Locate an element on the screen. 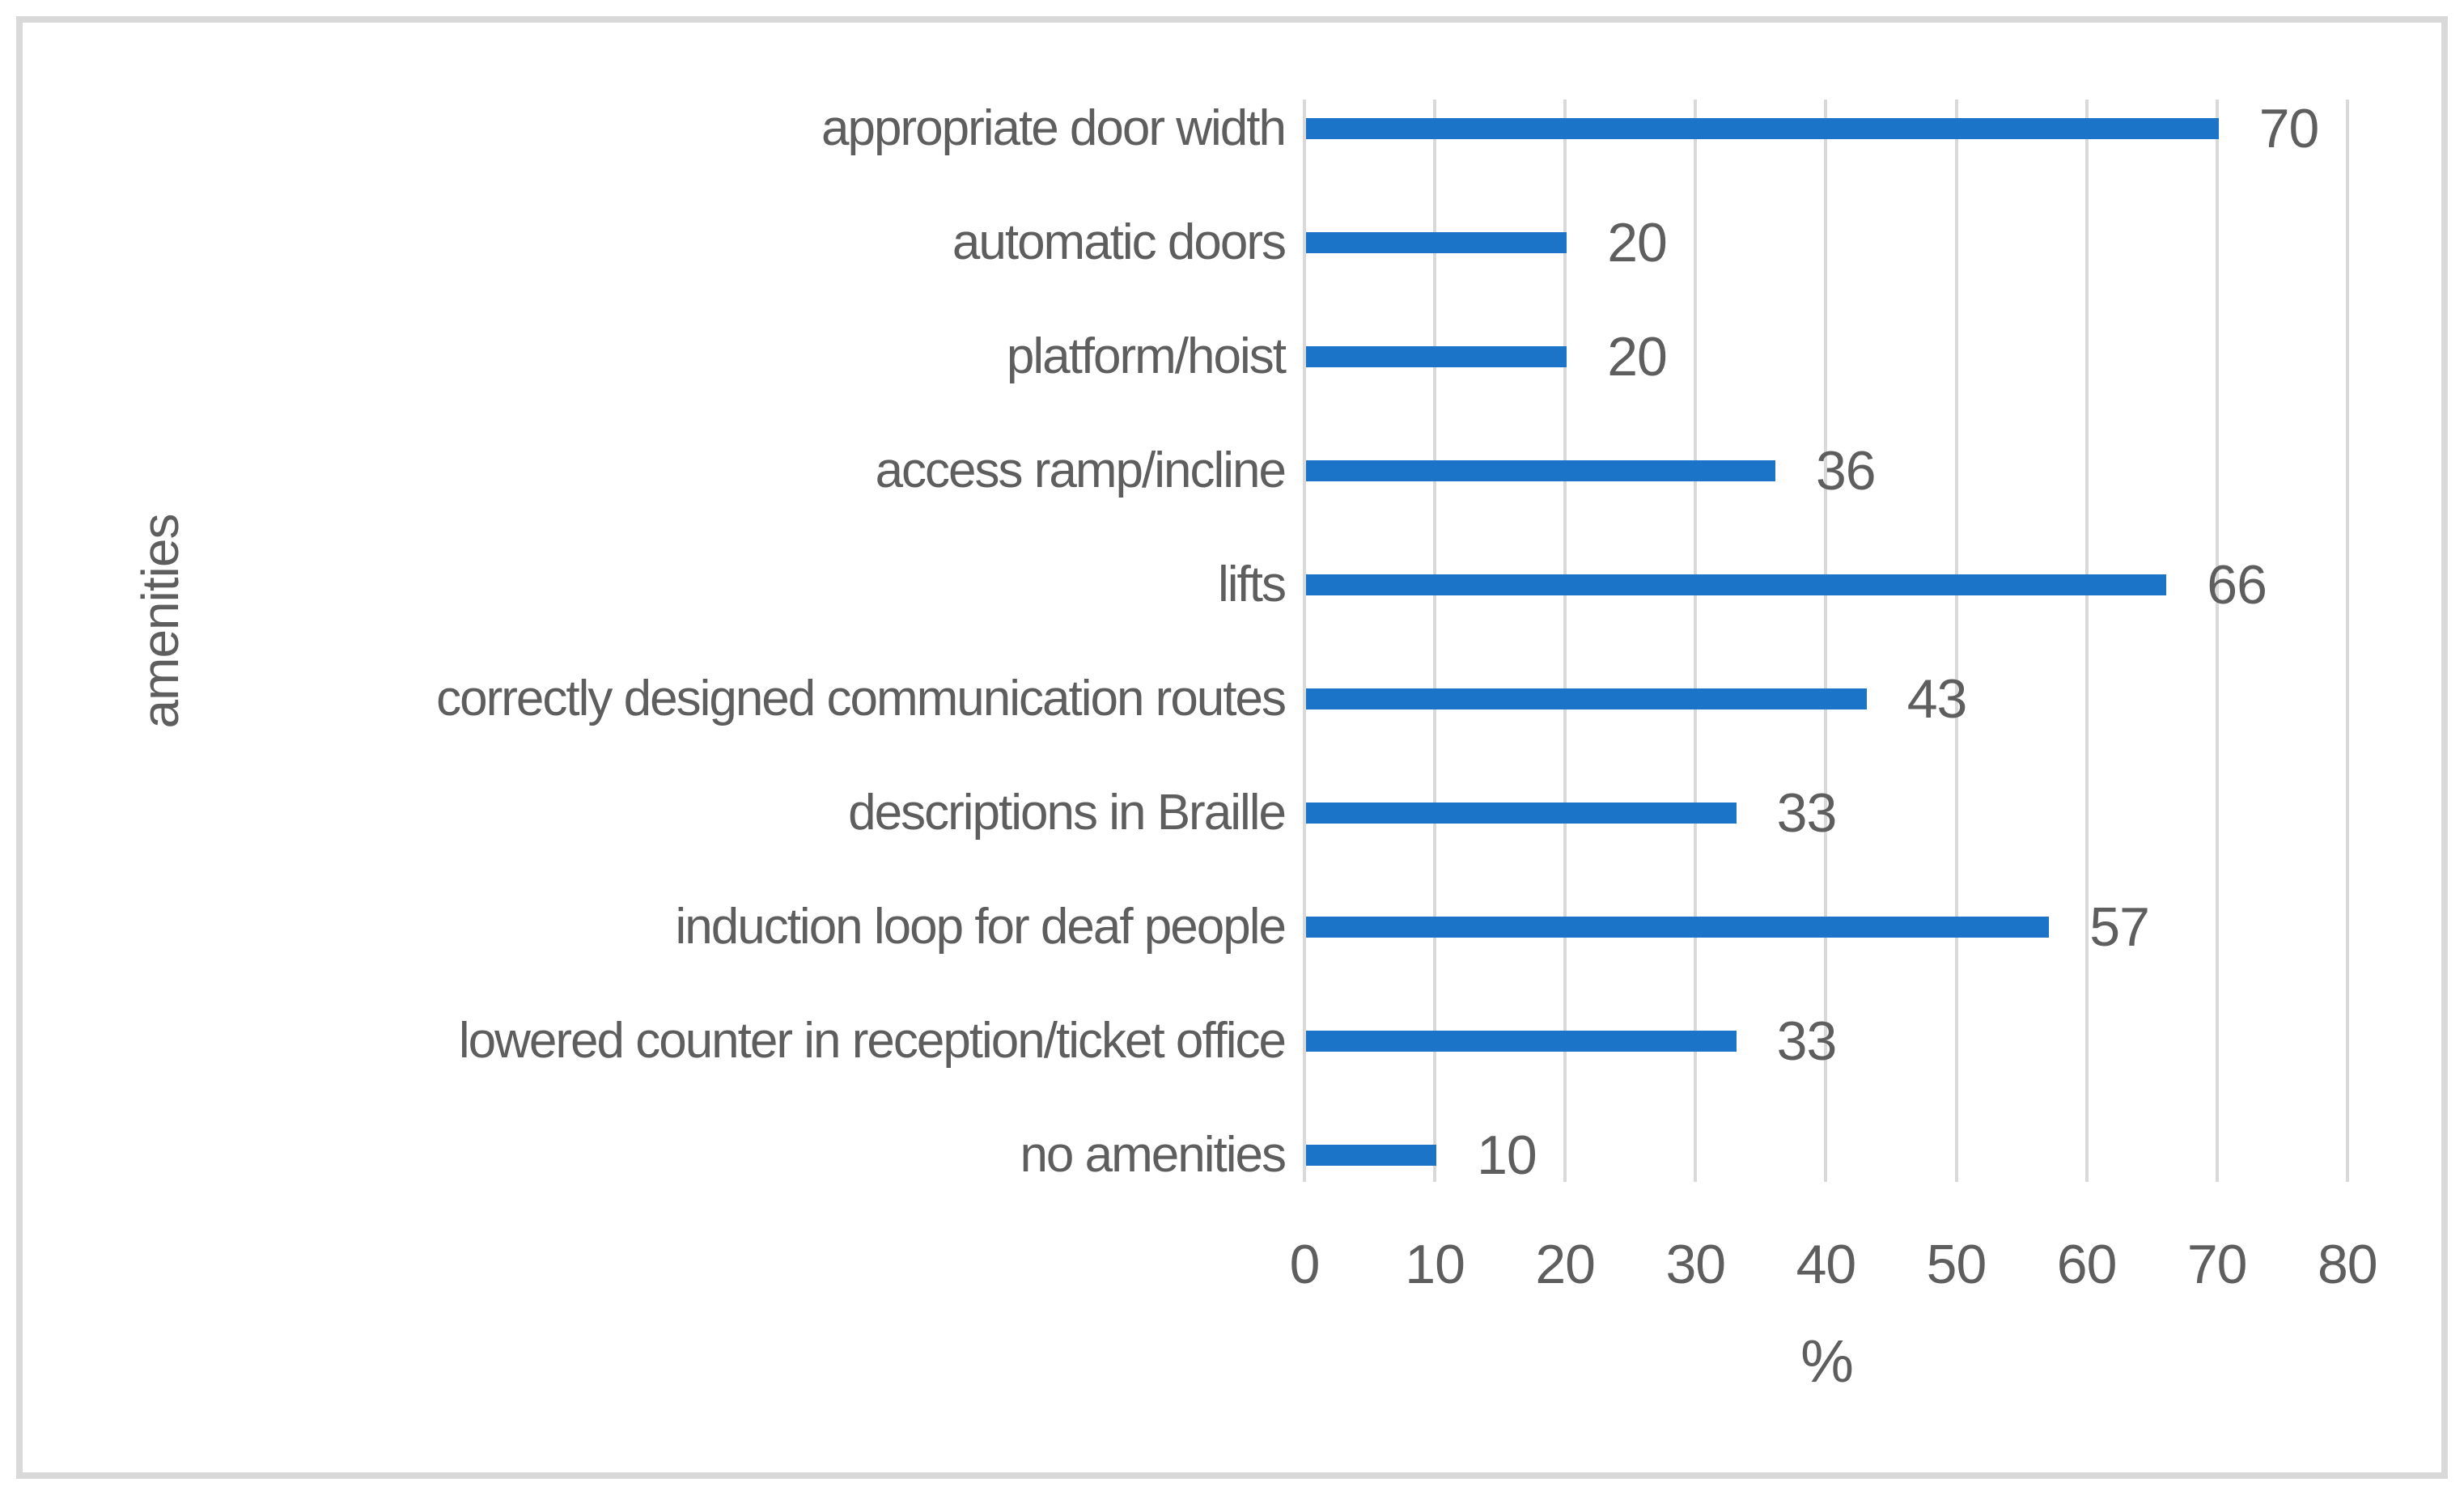 The height and width of the screenshot is (1495, 2464). chart-row: appropriate door width 70 is located at coordinates (1244, 128).